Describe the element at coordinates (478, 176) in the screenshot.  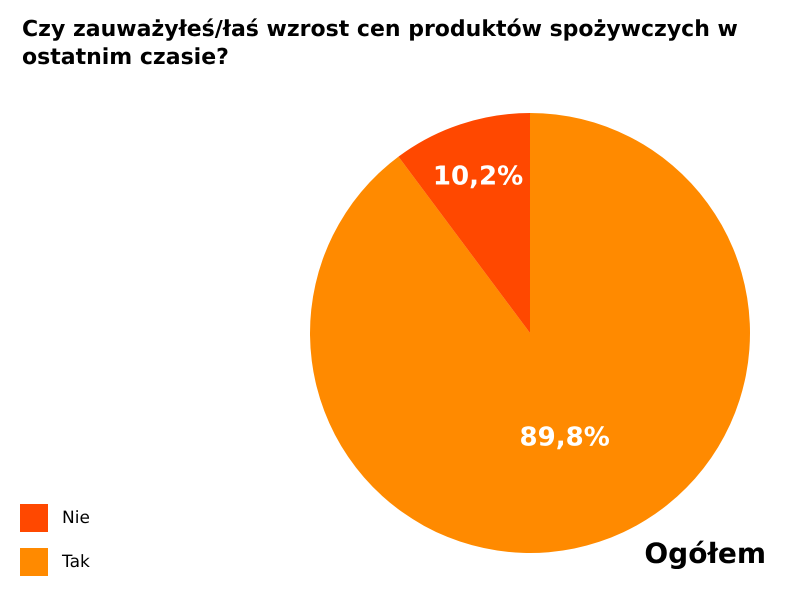
I see `data-label: 10,2%` at that location.